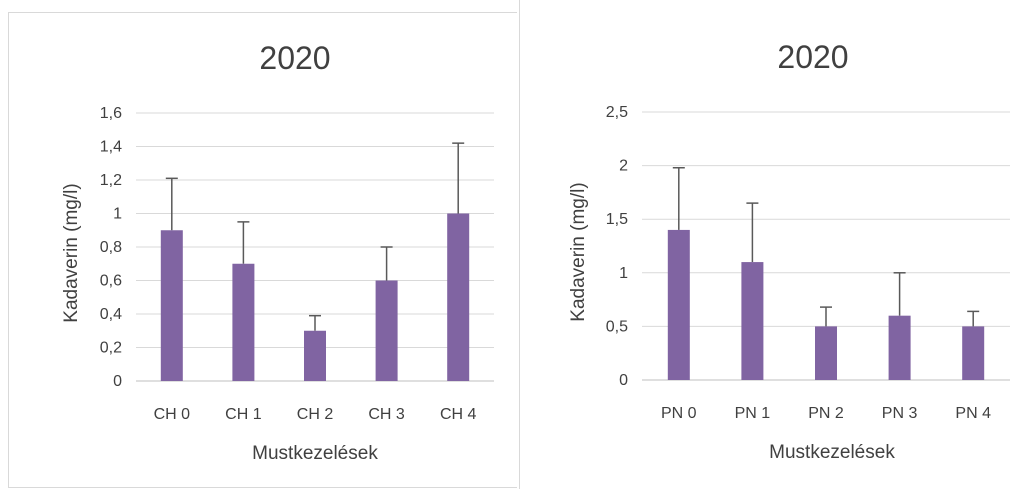 The height and width of the screenshot is (489, 1032). I want to click on y-tick-label: 1,6, so click(111, 113).